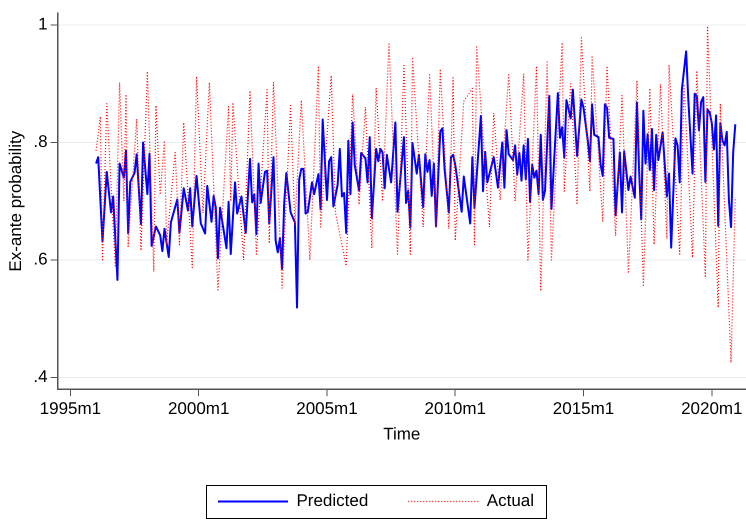 The width and height of the screenshot is (746, 524). Describe the element at coordinates (401, 434) in the screenshot. I see `x-axis-title: Time` at that location.